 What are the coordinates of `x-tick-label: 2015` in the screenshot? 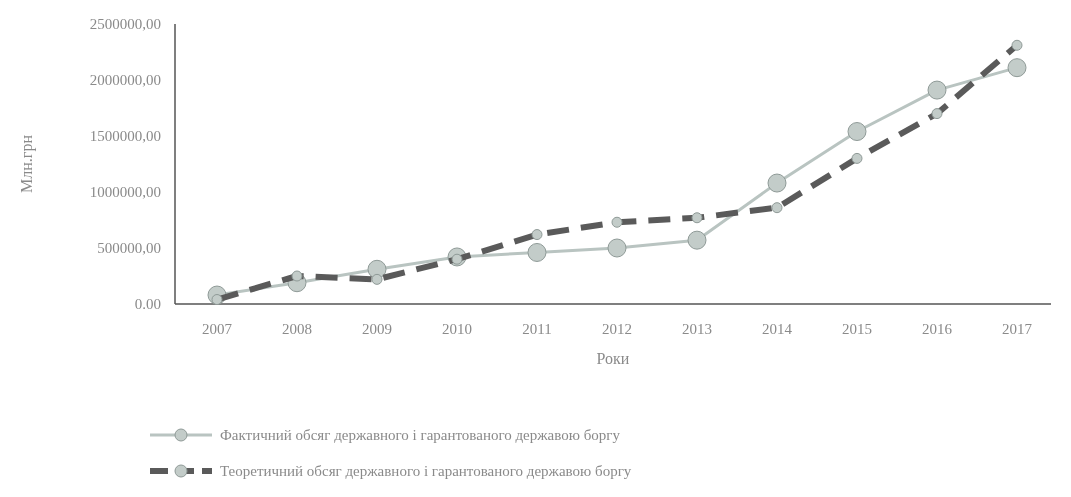 It's located at (857, 329).